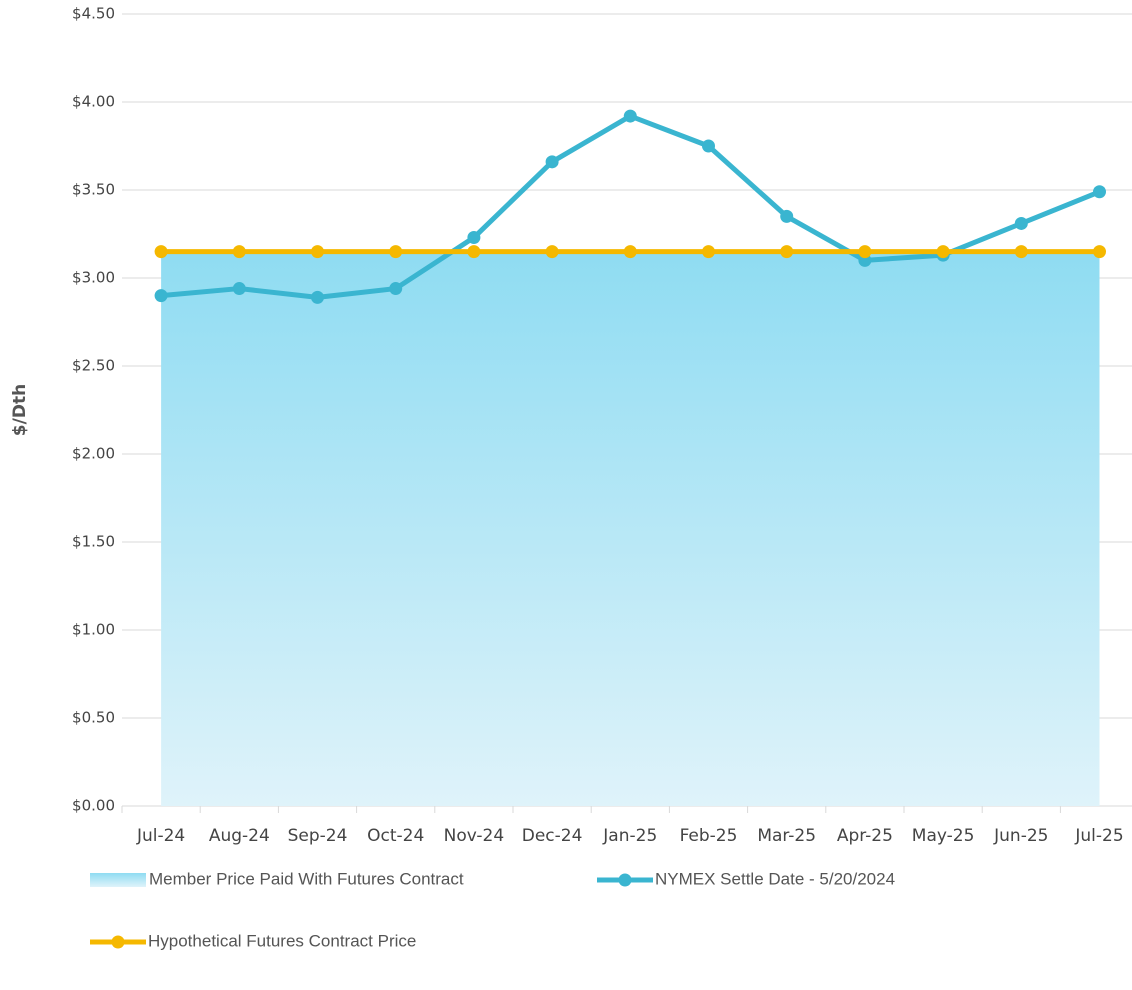 The width and height of the screenshot is (1132, 990). I want to click on y-tick-label: $0.00, so click(93, 806).